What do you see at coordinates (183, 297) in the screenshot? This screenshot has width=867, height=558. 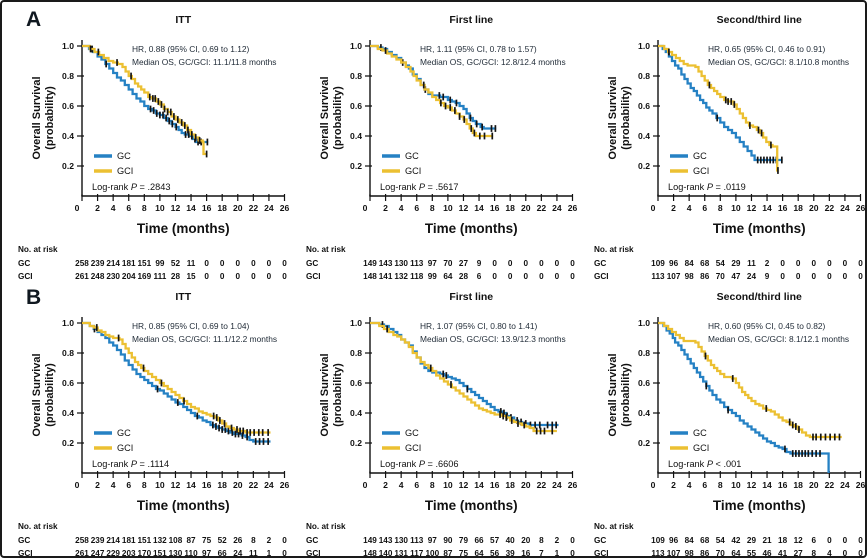 I see `panel-title: ITT` at bounding box center [183, 297].